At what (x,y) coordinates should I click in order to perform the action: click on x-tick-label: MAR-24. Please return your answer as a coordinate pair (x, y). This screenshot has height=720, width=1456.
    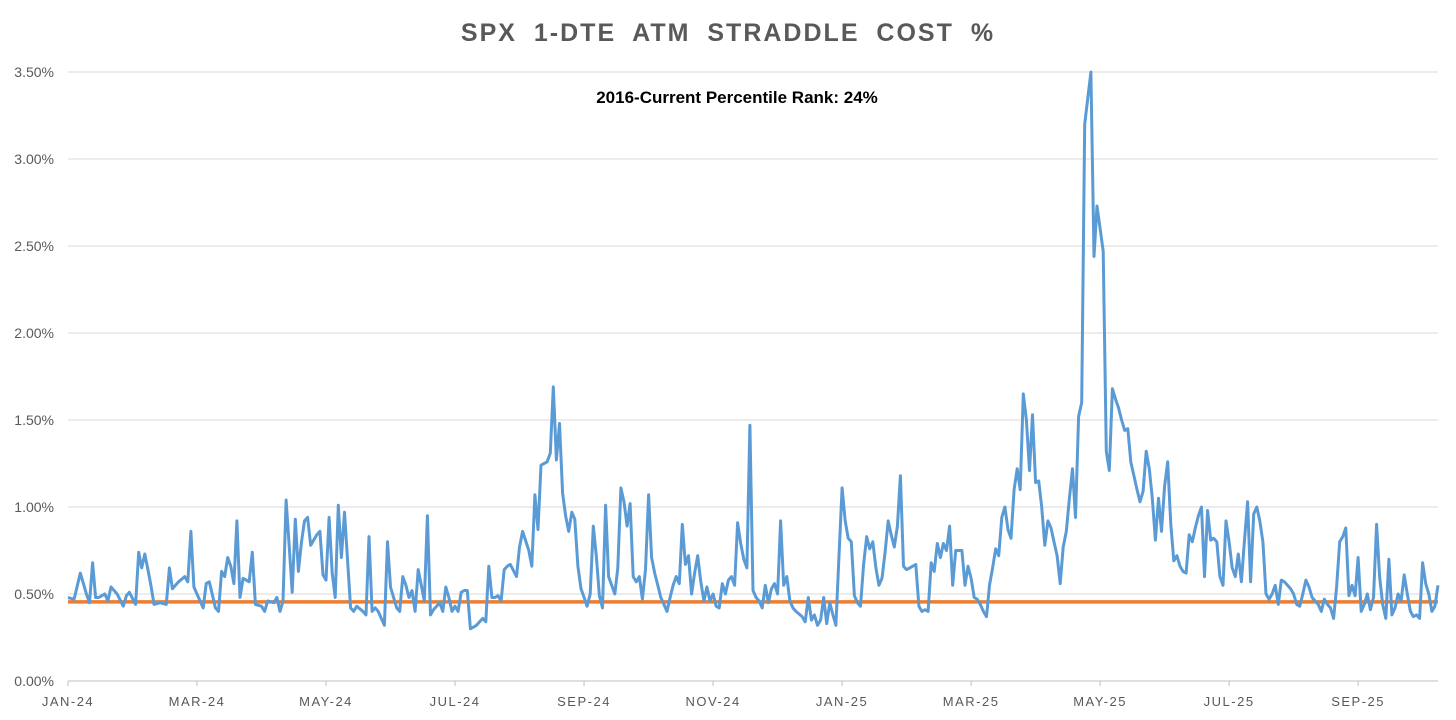
    Looking at the image, I should click on (197, 701).